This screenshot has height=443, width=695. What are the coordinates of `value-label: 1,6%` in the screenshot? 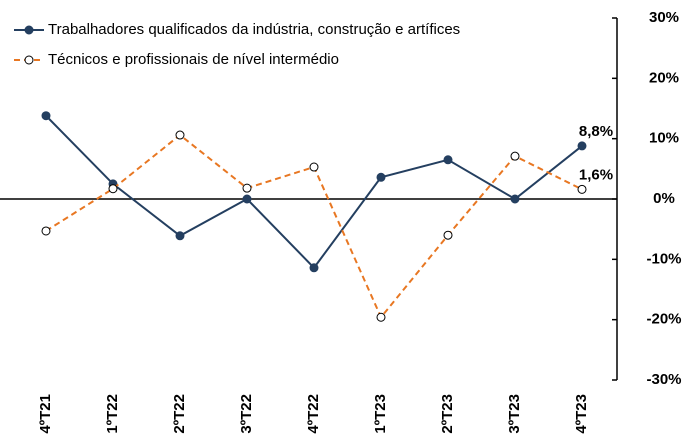 It's located at (596, 174).